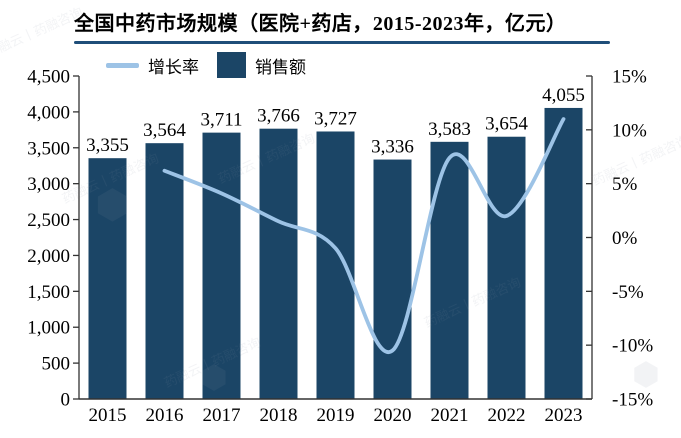  What do you see at coordinates (506, 124) in the screenshot?
I see `bar-value-label: 3,654` at bounding box center [506, 124].